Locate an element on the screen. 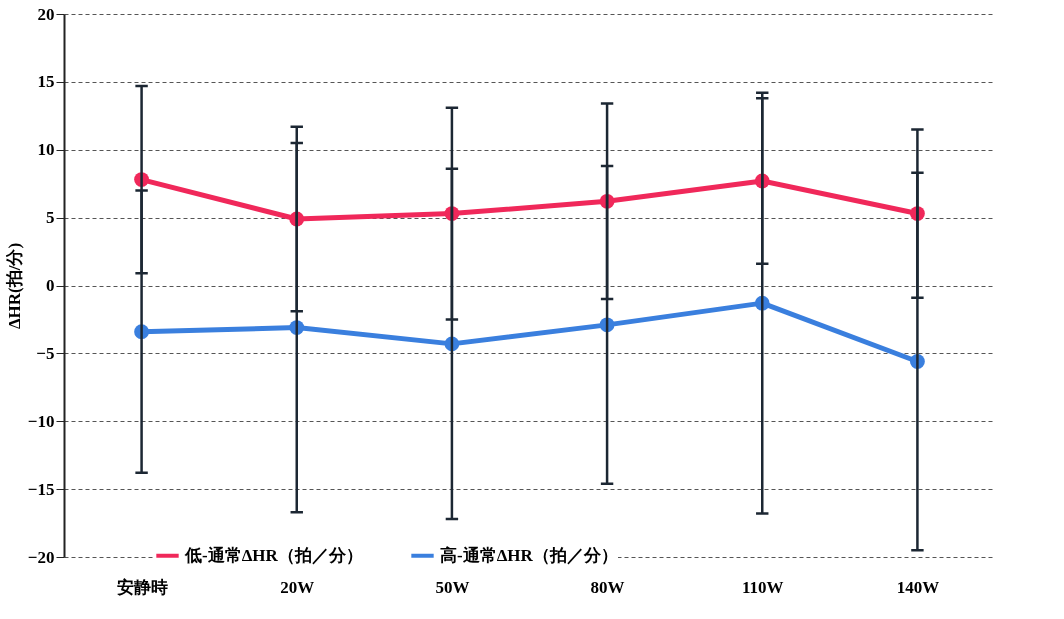 The width and height of the screenshot is (1064, 619). legend-label: 高-通常ΔHR（拍／分） is located at coordinates (529, 555).